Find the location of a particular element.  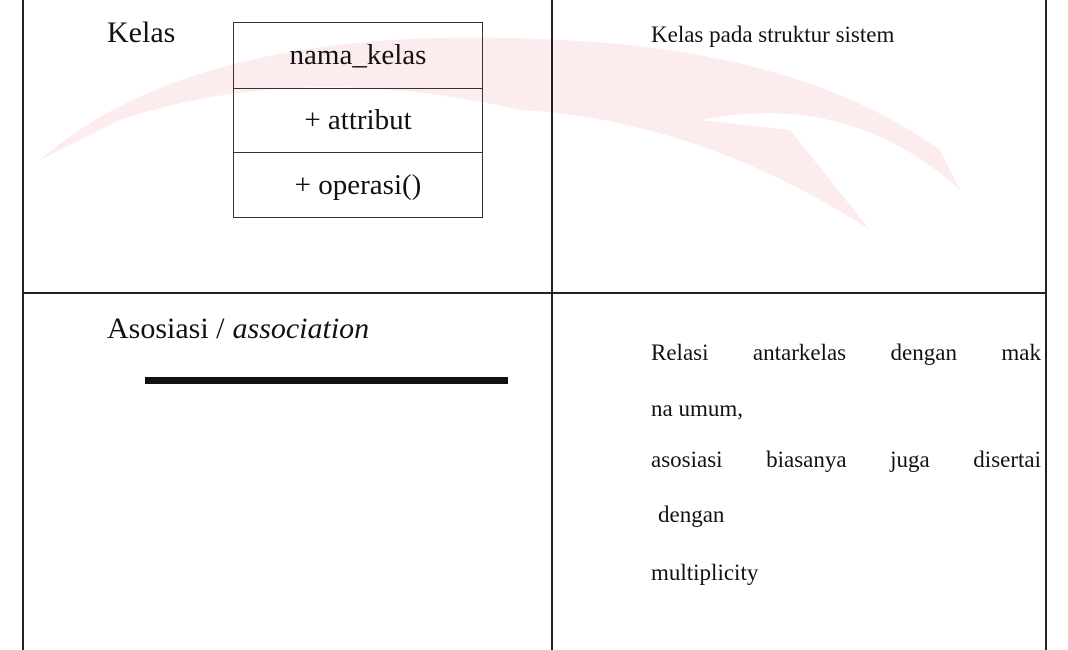

class-name: nama_kelas is located at coordinates (358, 54).